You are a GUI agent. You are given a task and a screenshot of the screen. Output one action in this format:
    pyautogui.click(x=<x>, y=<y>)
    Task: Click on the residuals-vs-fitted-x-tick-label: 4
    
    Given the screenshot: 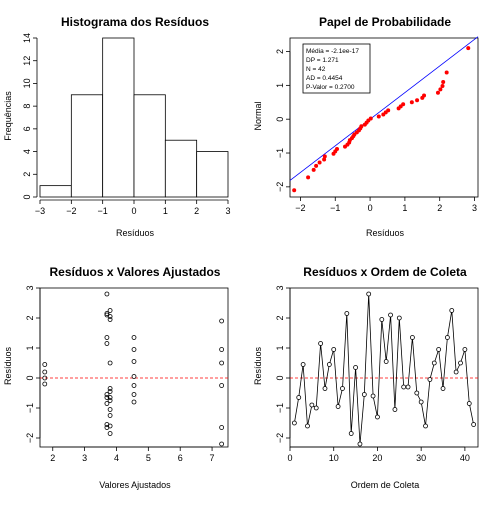 What is the action you would take?
    pyautogui.click(x=116, y=458)
    